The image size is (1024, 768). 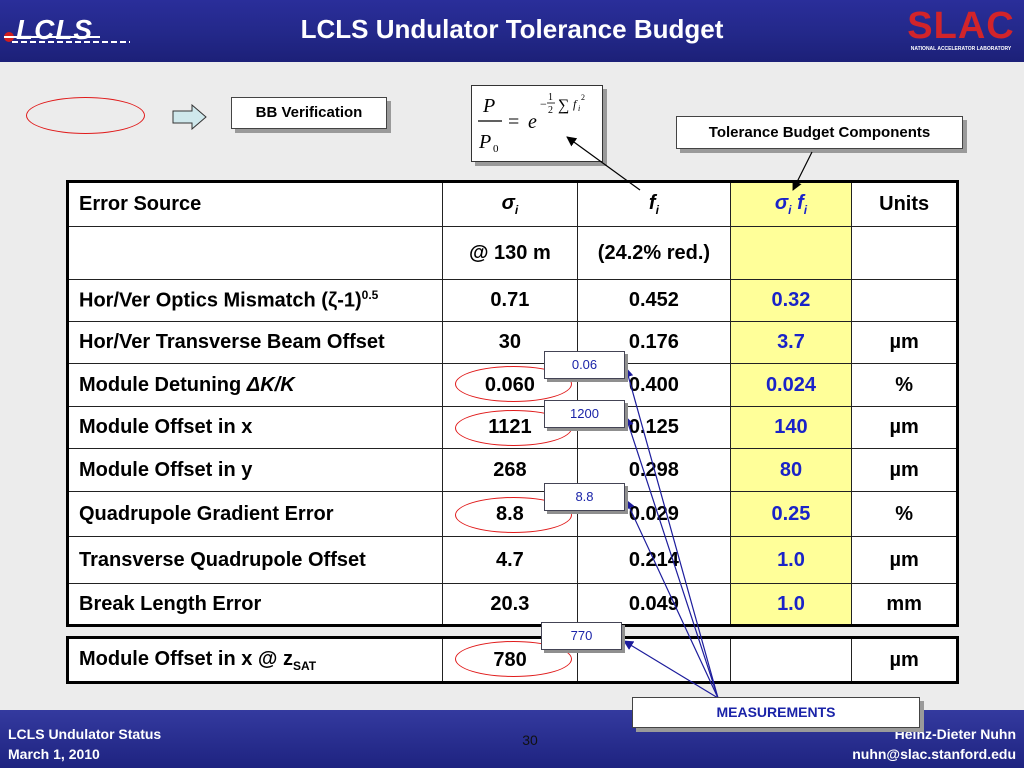 What do you see at coordinates (255, 514) in the screenshot?
I see `row-source: Quadrupole Gradient Error` at bounding box center [255, 514].